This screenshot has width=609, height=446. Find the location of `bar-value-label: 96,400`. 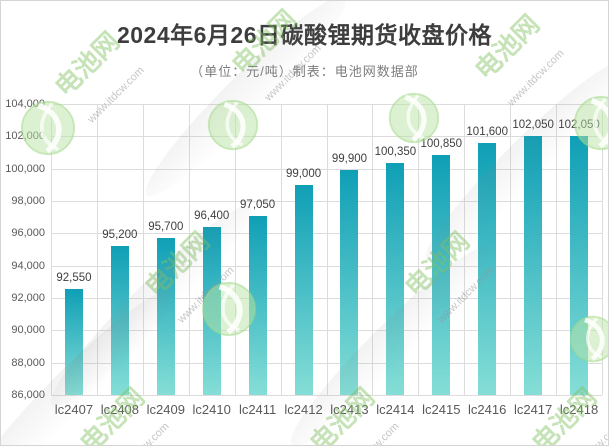

bar-value-label: 96,400 is located at coordinates (212, 215).